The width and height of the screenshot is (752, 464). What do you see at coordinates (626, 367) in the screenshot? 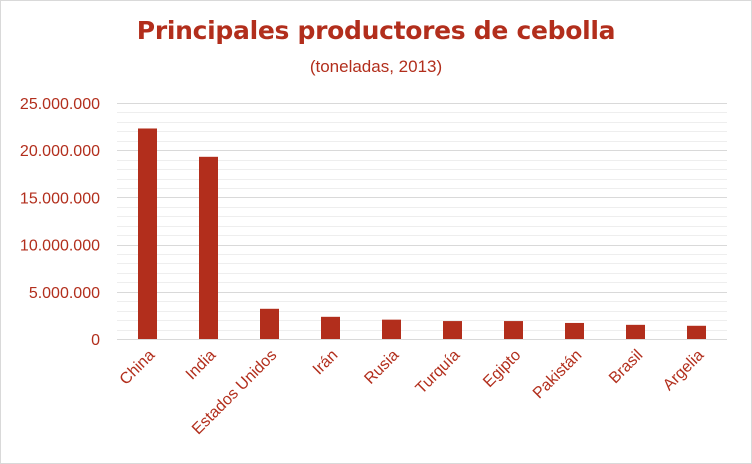
I see `x-tick-label: Brasil` at bounding box center [626, 367].